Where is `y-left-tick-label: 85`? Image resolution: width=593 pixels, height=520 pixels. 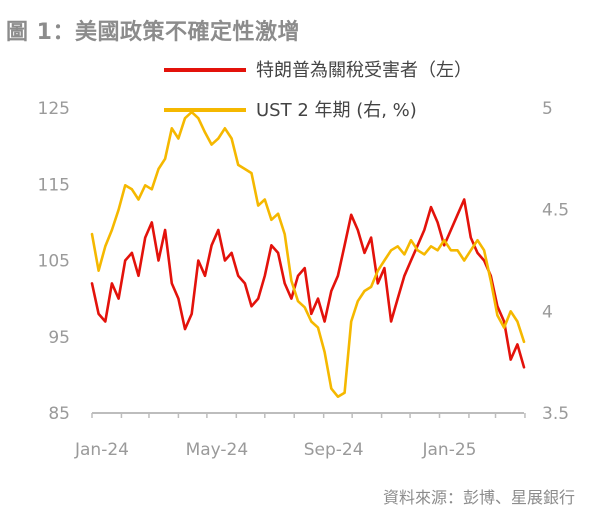 y-left-tick-label: 85 is located at coordinates (59, 414).